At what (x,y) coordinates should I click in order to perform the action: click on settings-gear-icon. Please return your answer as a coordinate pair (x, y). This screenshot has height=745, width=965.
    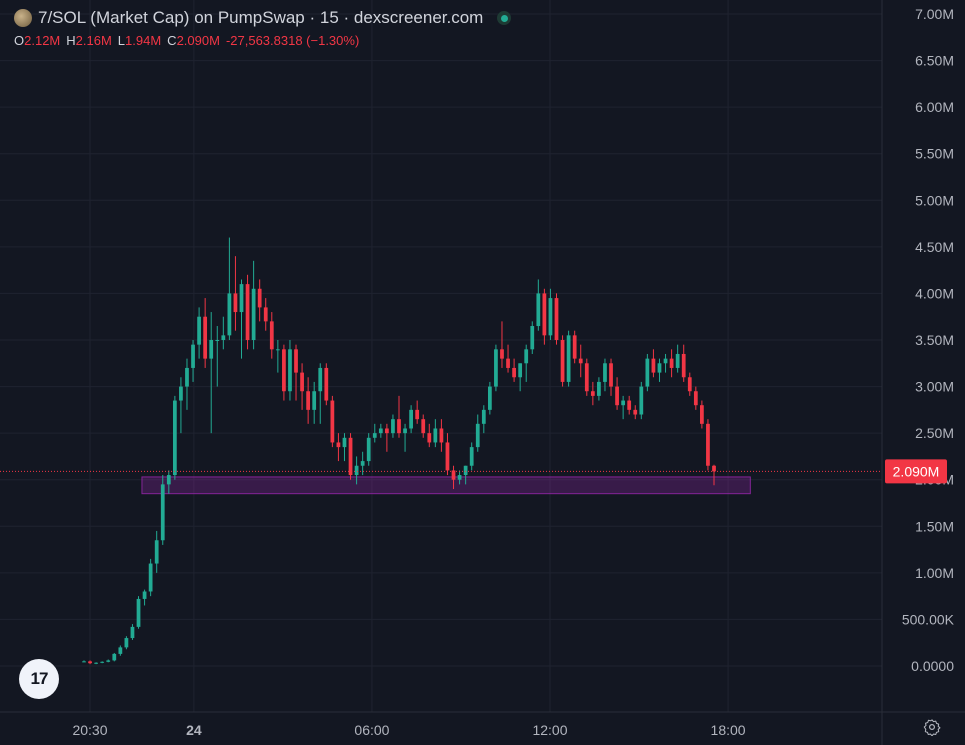
    Looking at the image, I should click on (932, 727).